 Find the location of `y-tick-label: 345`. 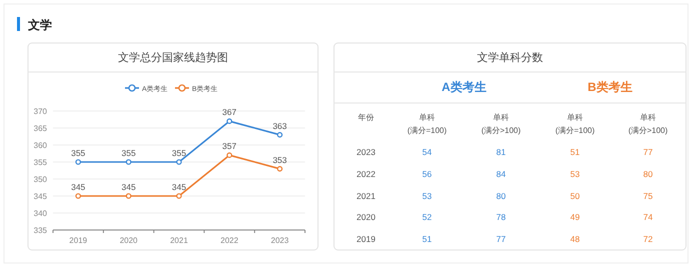

y-tick-label: 345 is located at coordinates (41, 196).